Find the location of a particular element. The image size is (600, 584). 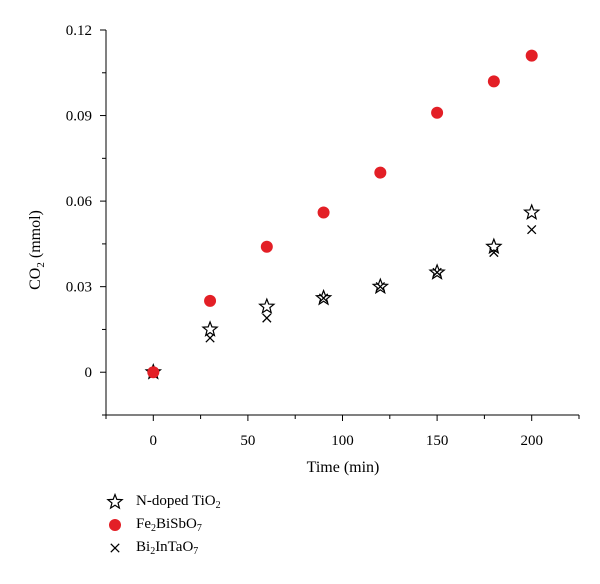

legend-item-fe2bisbo7: Fe2BiSbO7 is located at coordinates (161, 524).